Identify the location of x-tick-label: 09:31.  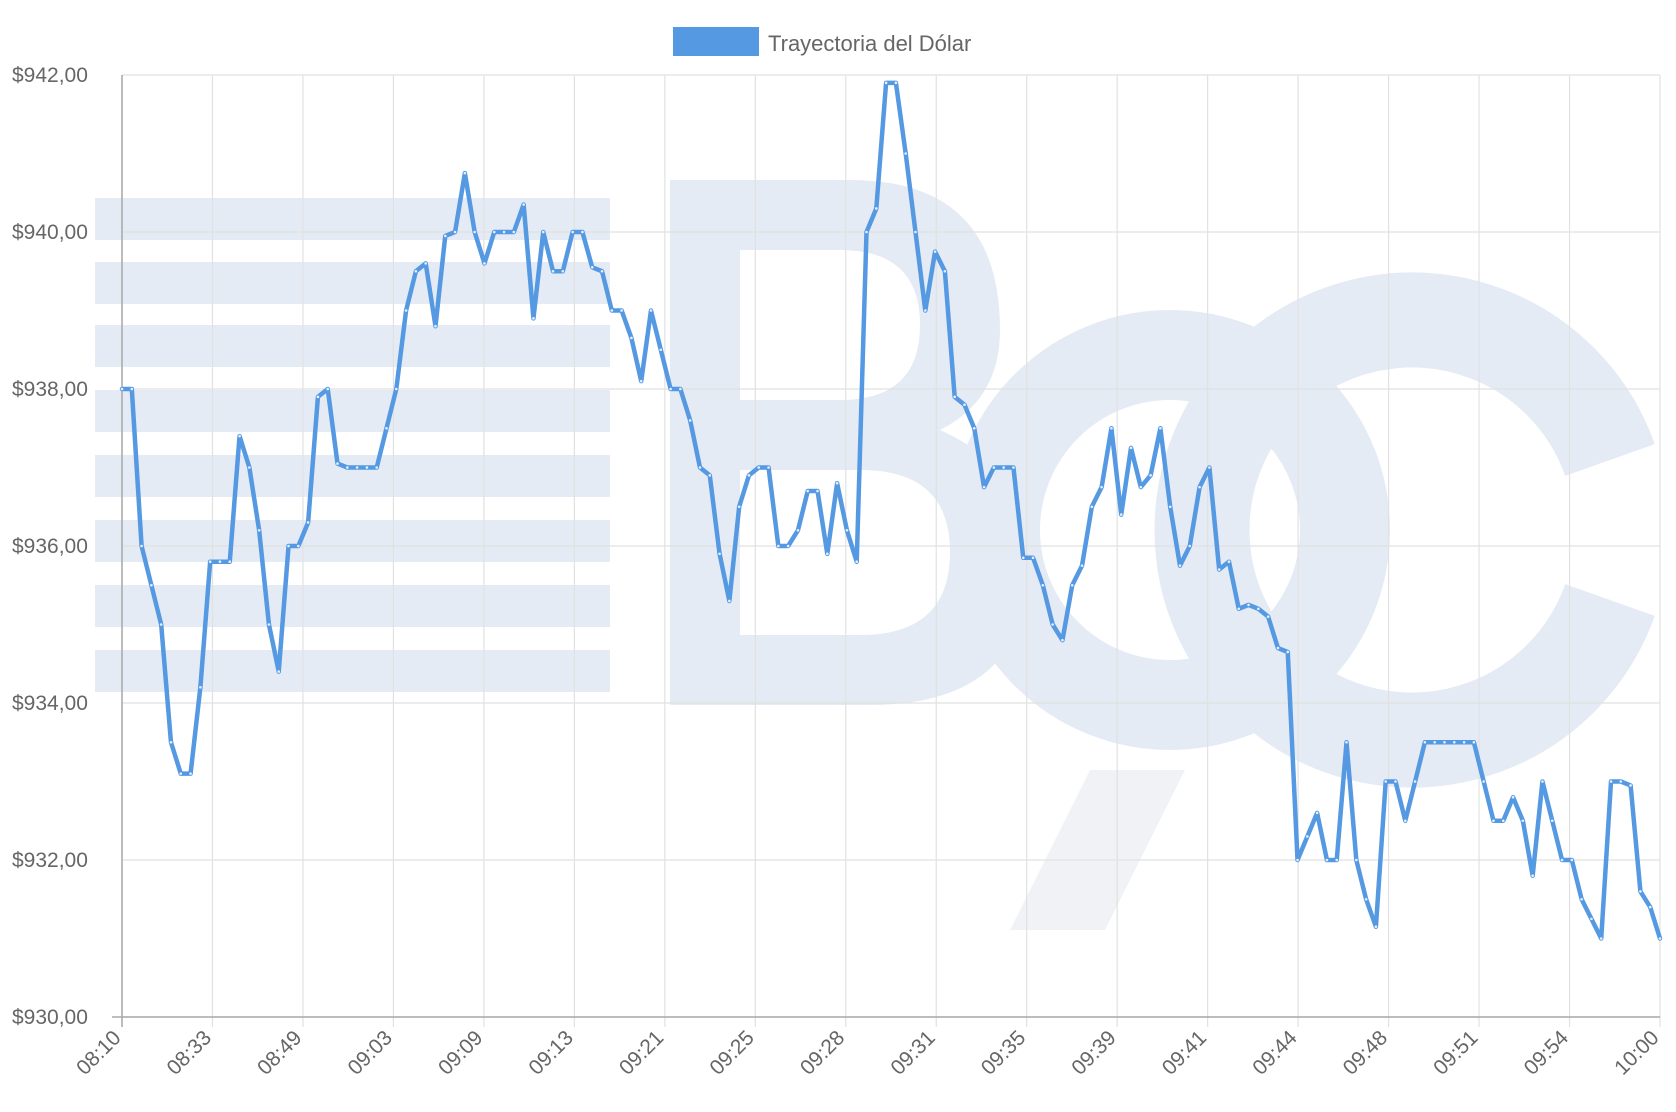
(912, 1052).